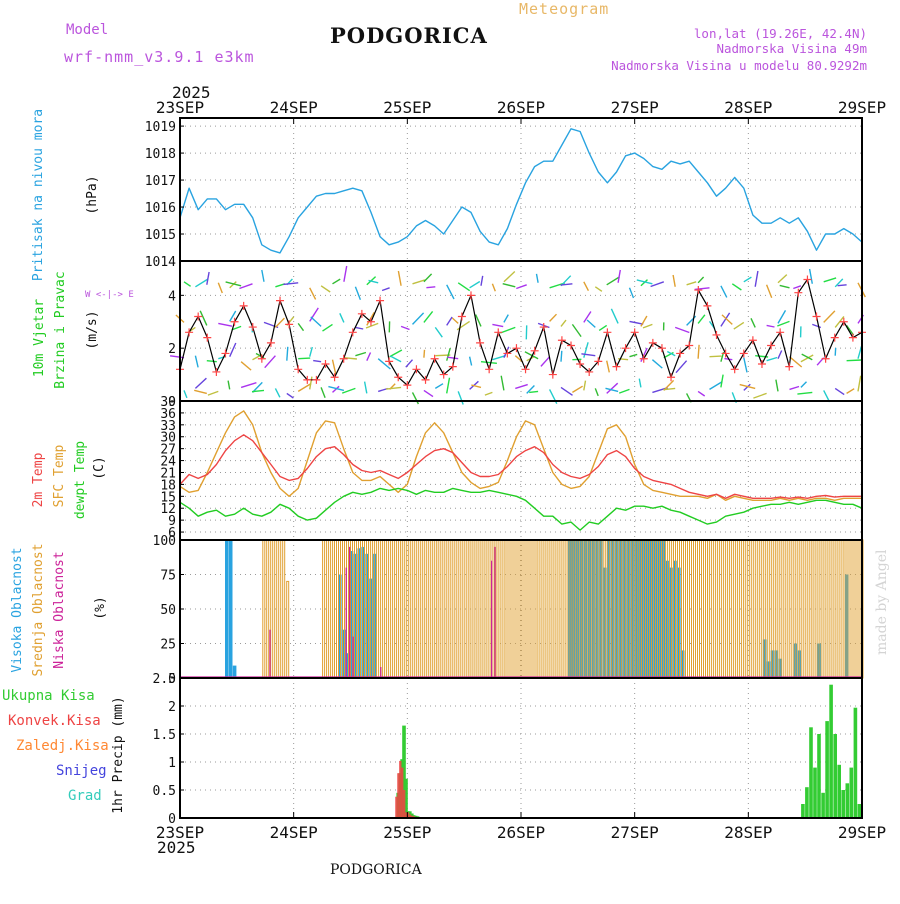 The width and height of the screenshot is (900, 904). What do you see at coordinates (172, 349) in the screenshot?
I see `wind-ylabel-1: 2` at bounding box center [172, 349].